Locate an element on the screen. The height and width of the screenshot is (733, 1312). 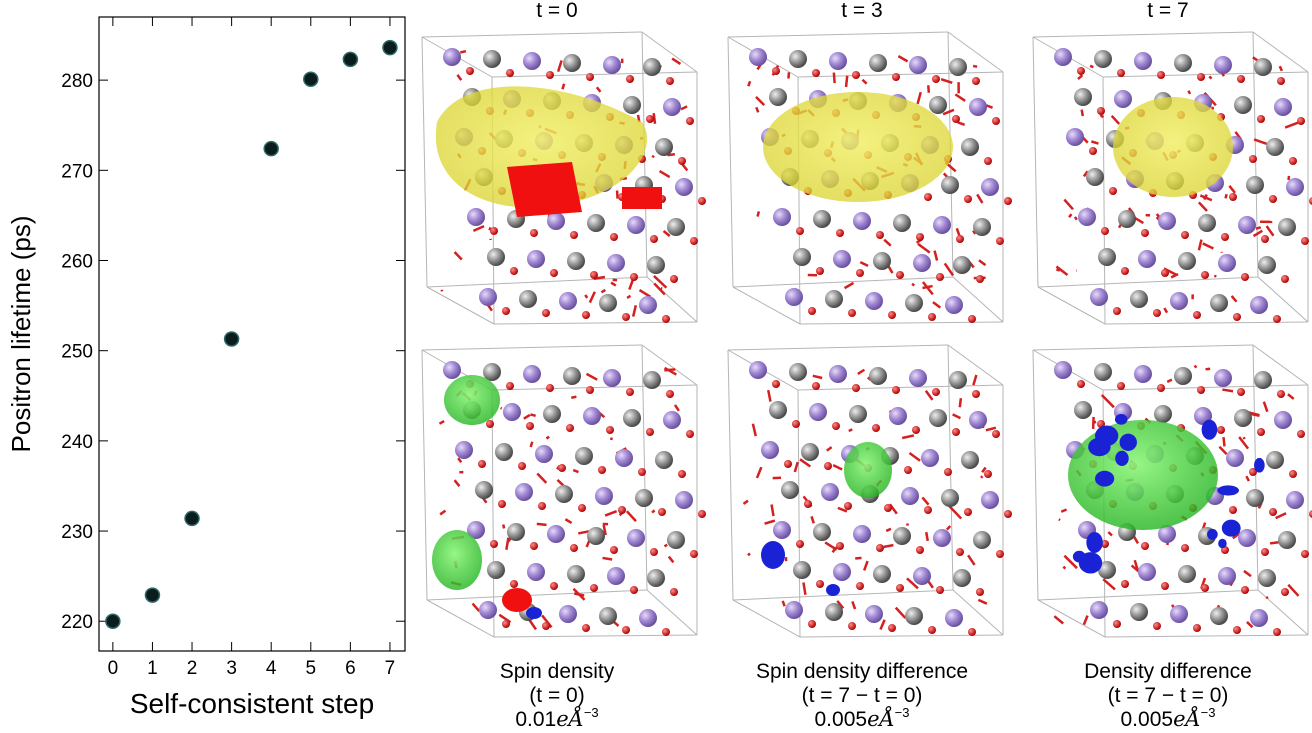
y-tick-label: 240 is located at coordinates (77, 442).